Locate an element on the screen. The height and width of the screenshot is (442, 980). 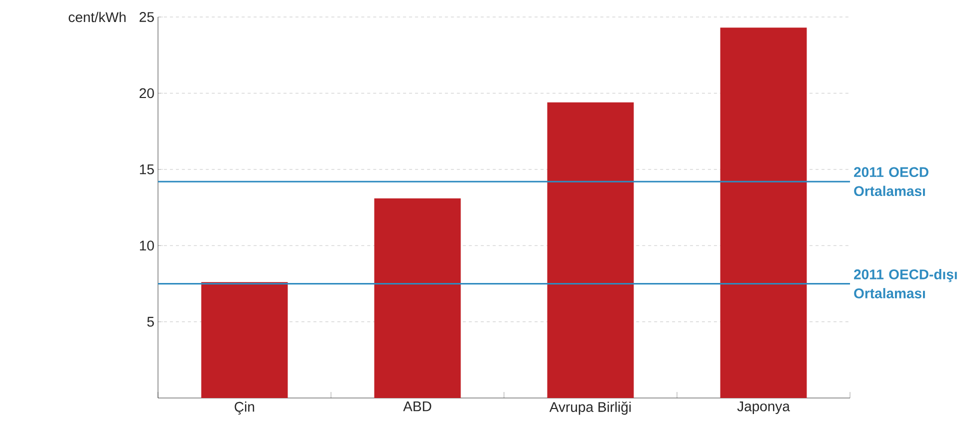
y-tick-label: 5 is located at coordinates (150, 321).